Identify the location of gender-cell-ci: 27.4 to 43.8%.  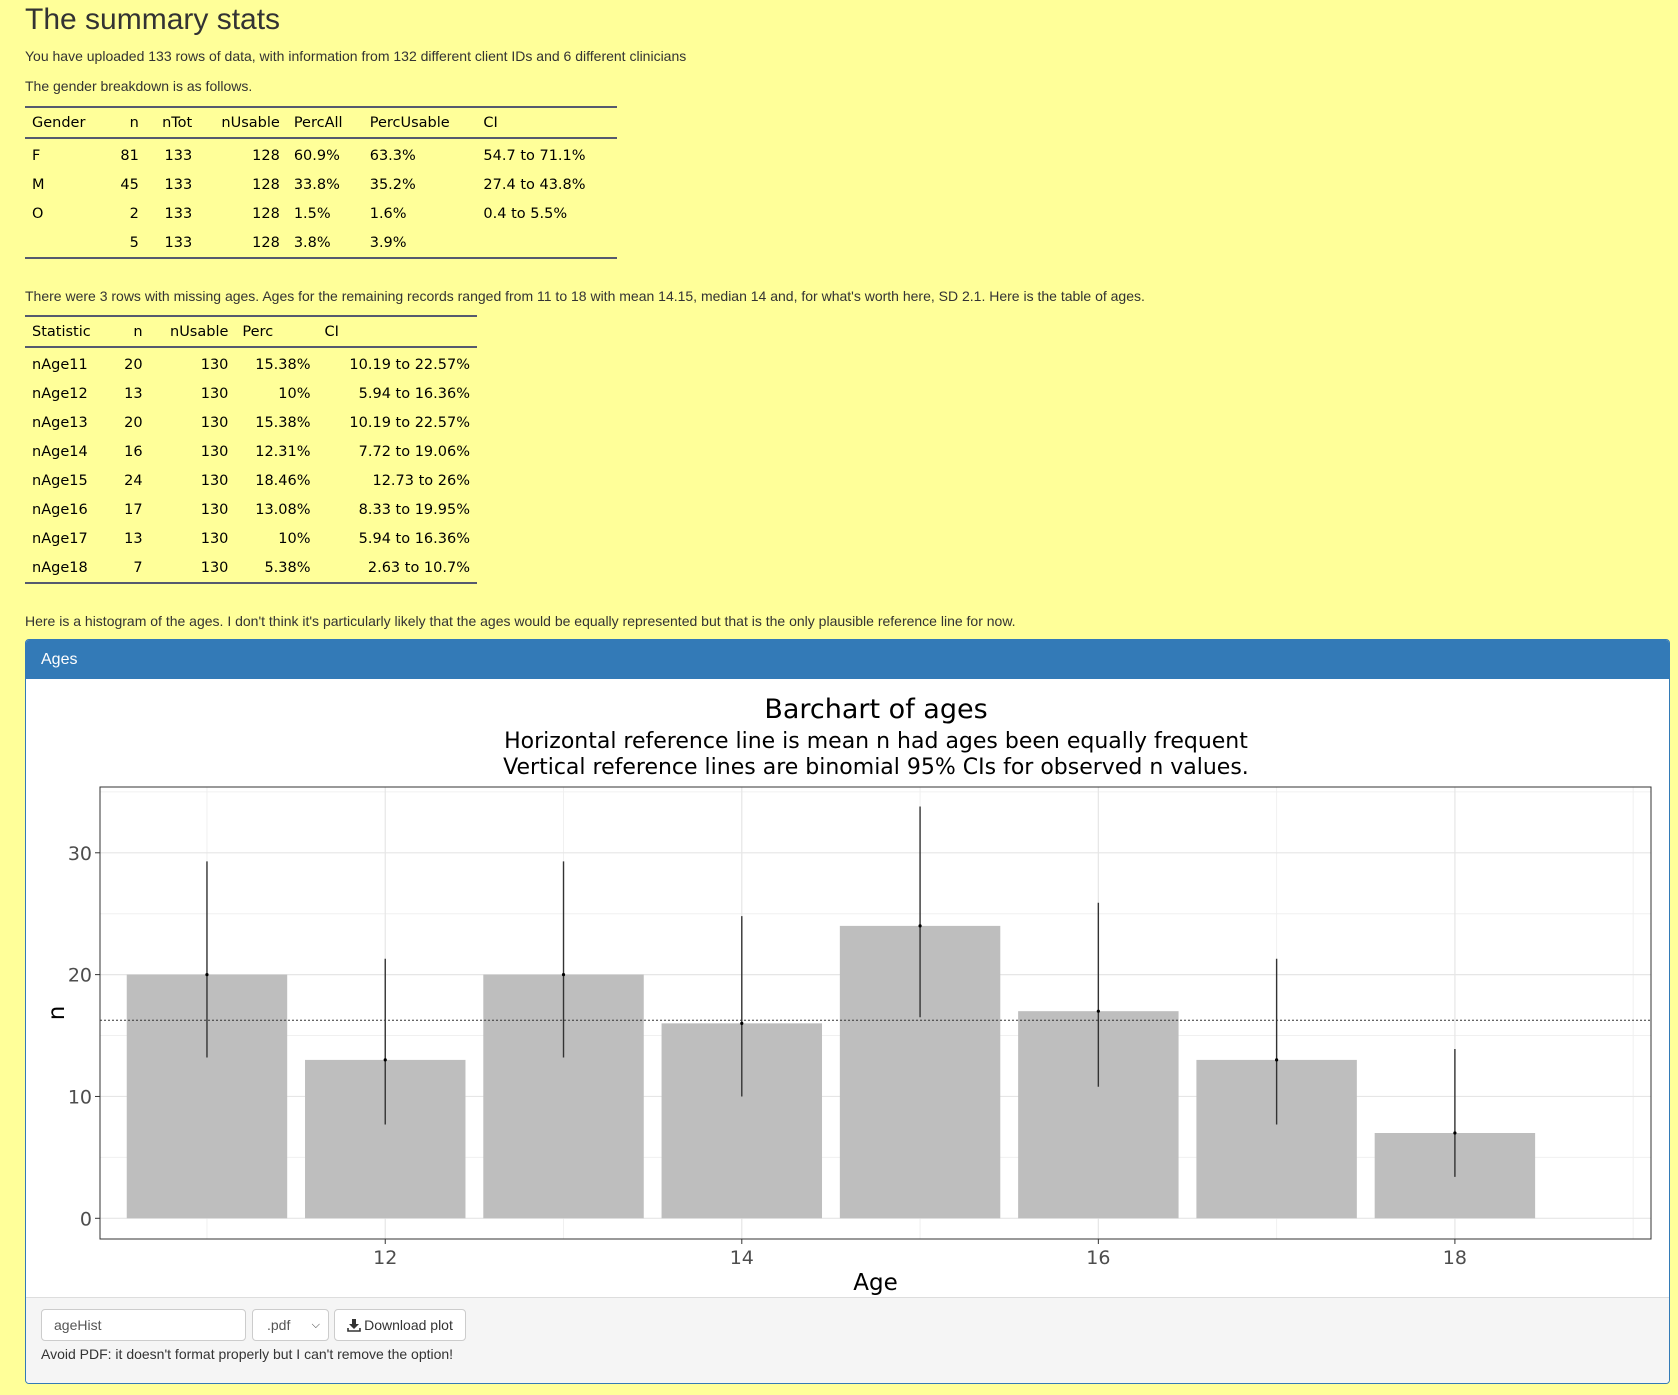
(534, 184).